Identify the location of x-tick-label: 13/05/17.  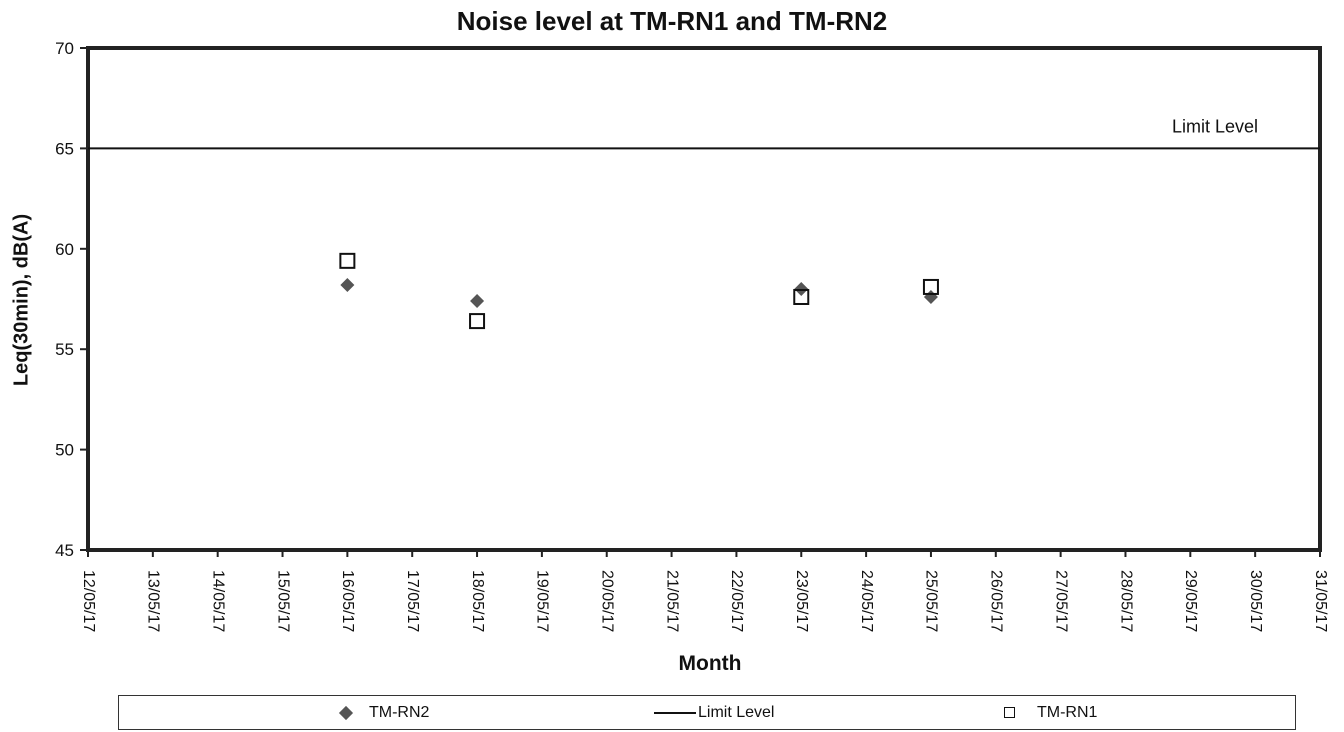
(153, 601).